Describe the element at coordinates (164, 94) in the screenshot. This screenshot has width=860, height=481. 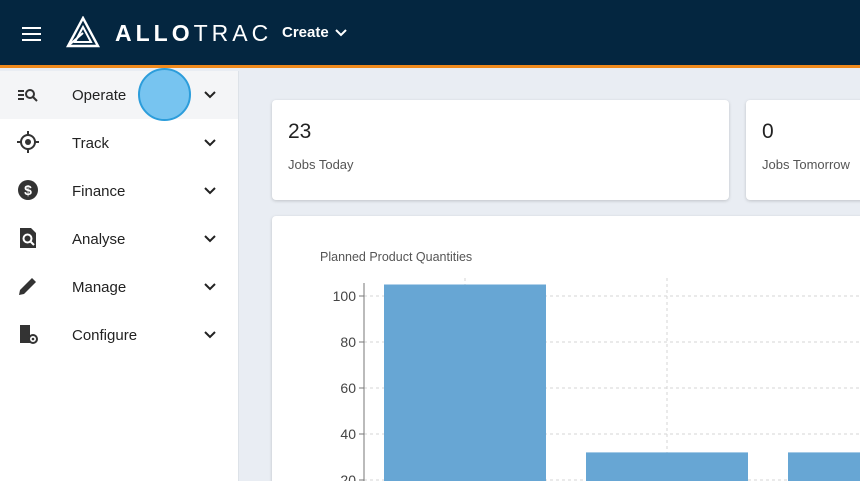
I see `click-indicator` at that location.